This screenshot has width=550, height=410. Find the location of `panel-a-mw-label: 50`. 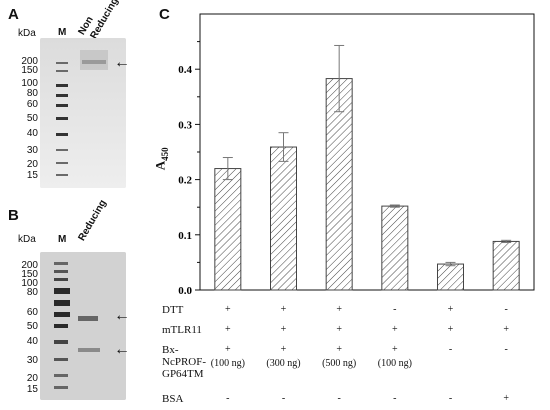

panel-a-mw-label: 50 is located at coordinates (32, 118).